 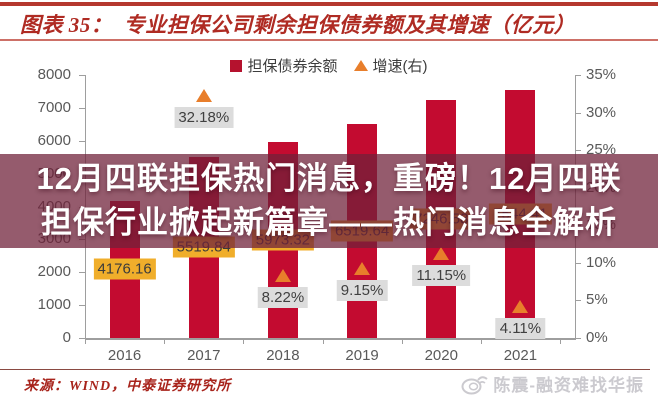 I want to click on legend-square-marker-icon, so click(x=236, y=65).